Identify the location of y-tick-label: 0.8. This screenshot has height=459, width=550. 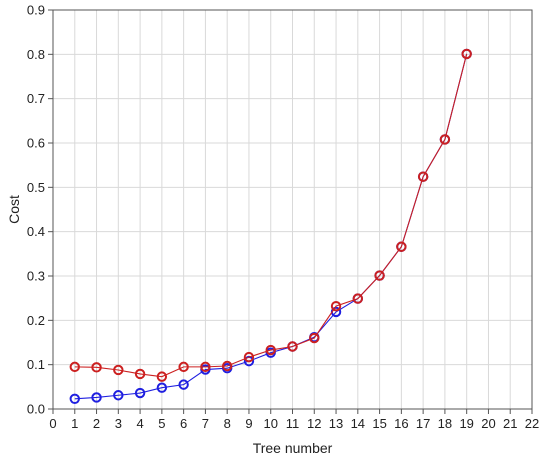
(36, 54).